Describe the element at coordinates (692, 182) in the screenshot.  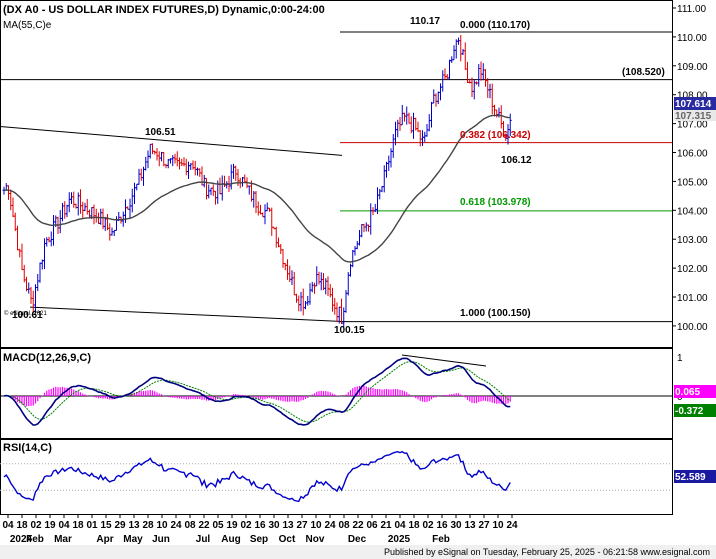
I see `price-tick-label: 105.00` at that location.